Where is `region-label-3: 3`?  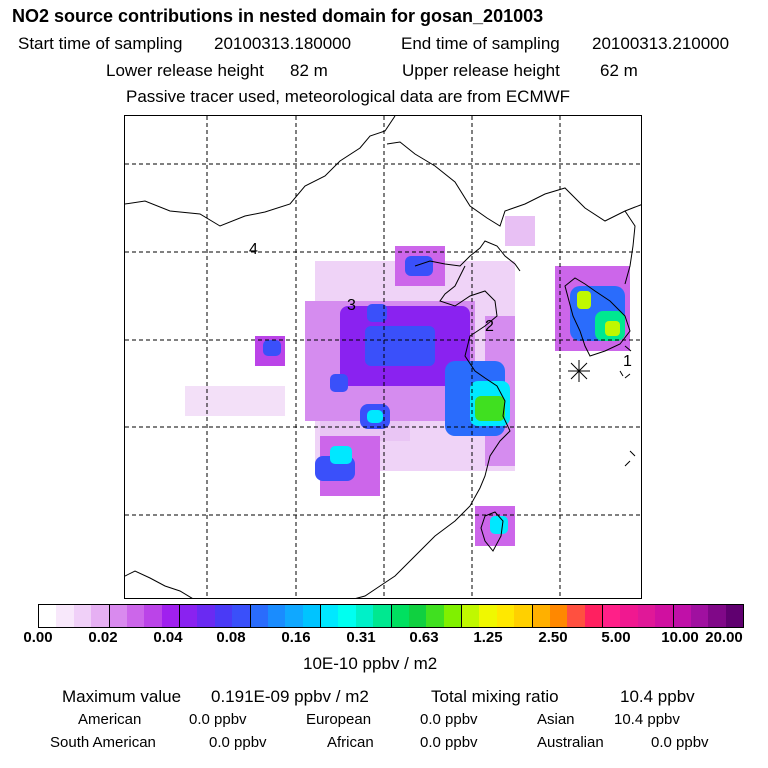 region-label-3: 3 is located at coordinates (351, 305).